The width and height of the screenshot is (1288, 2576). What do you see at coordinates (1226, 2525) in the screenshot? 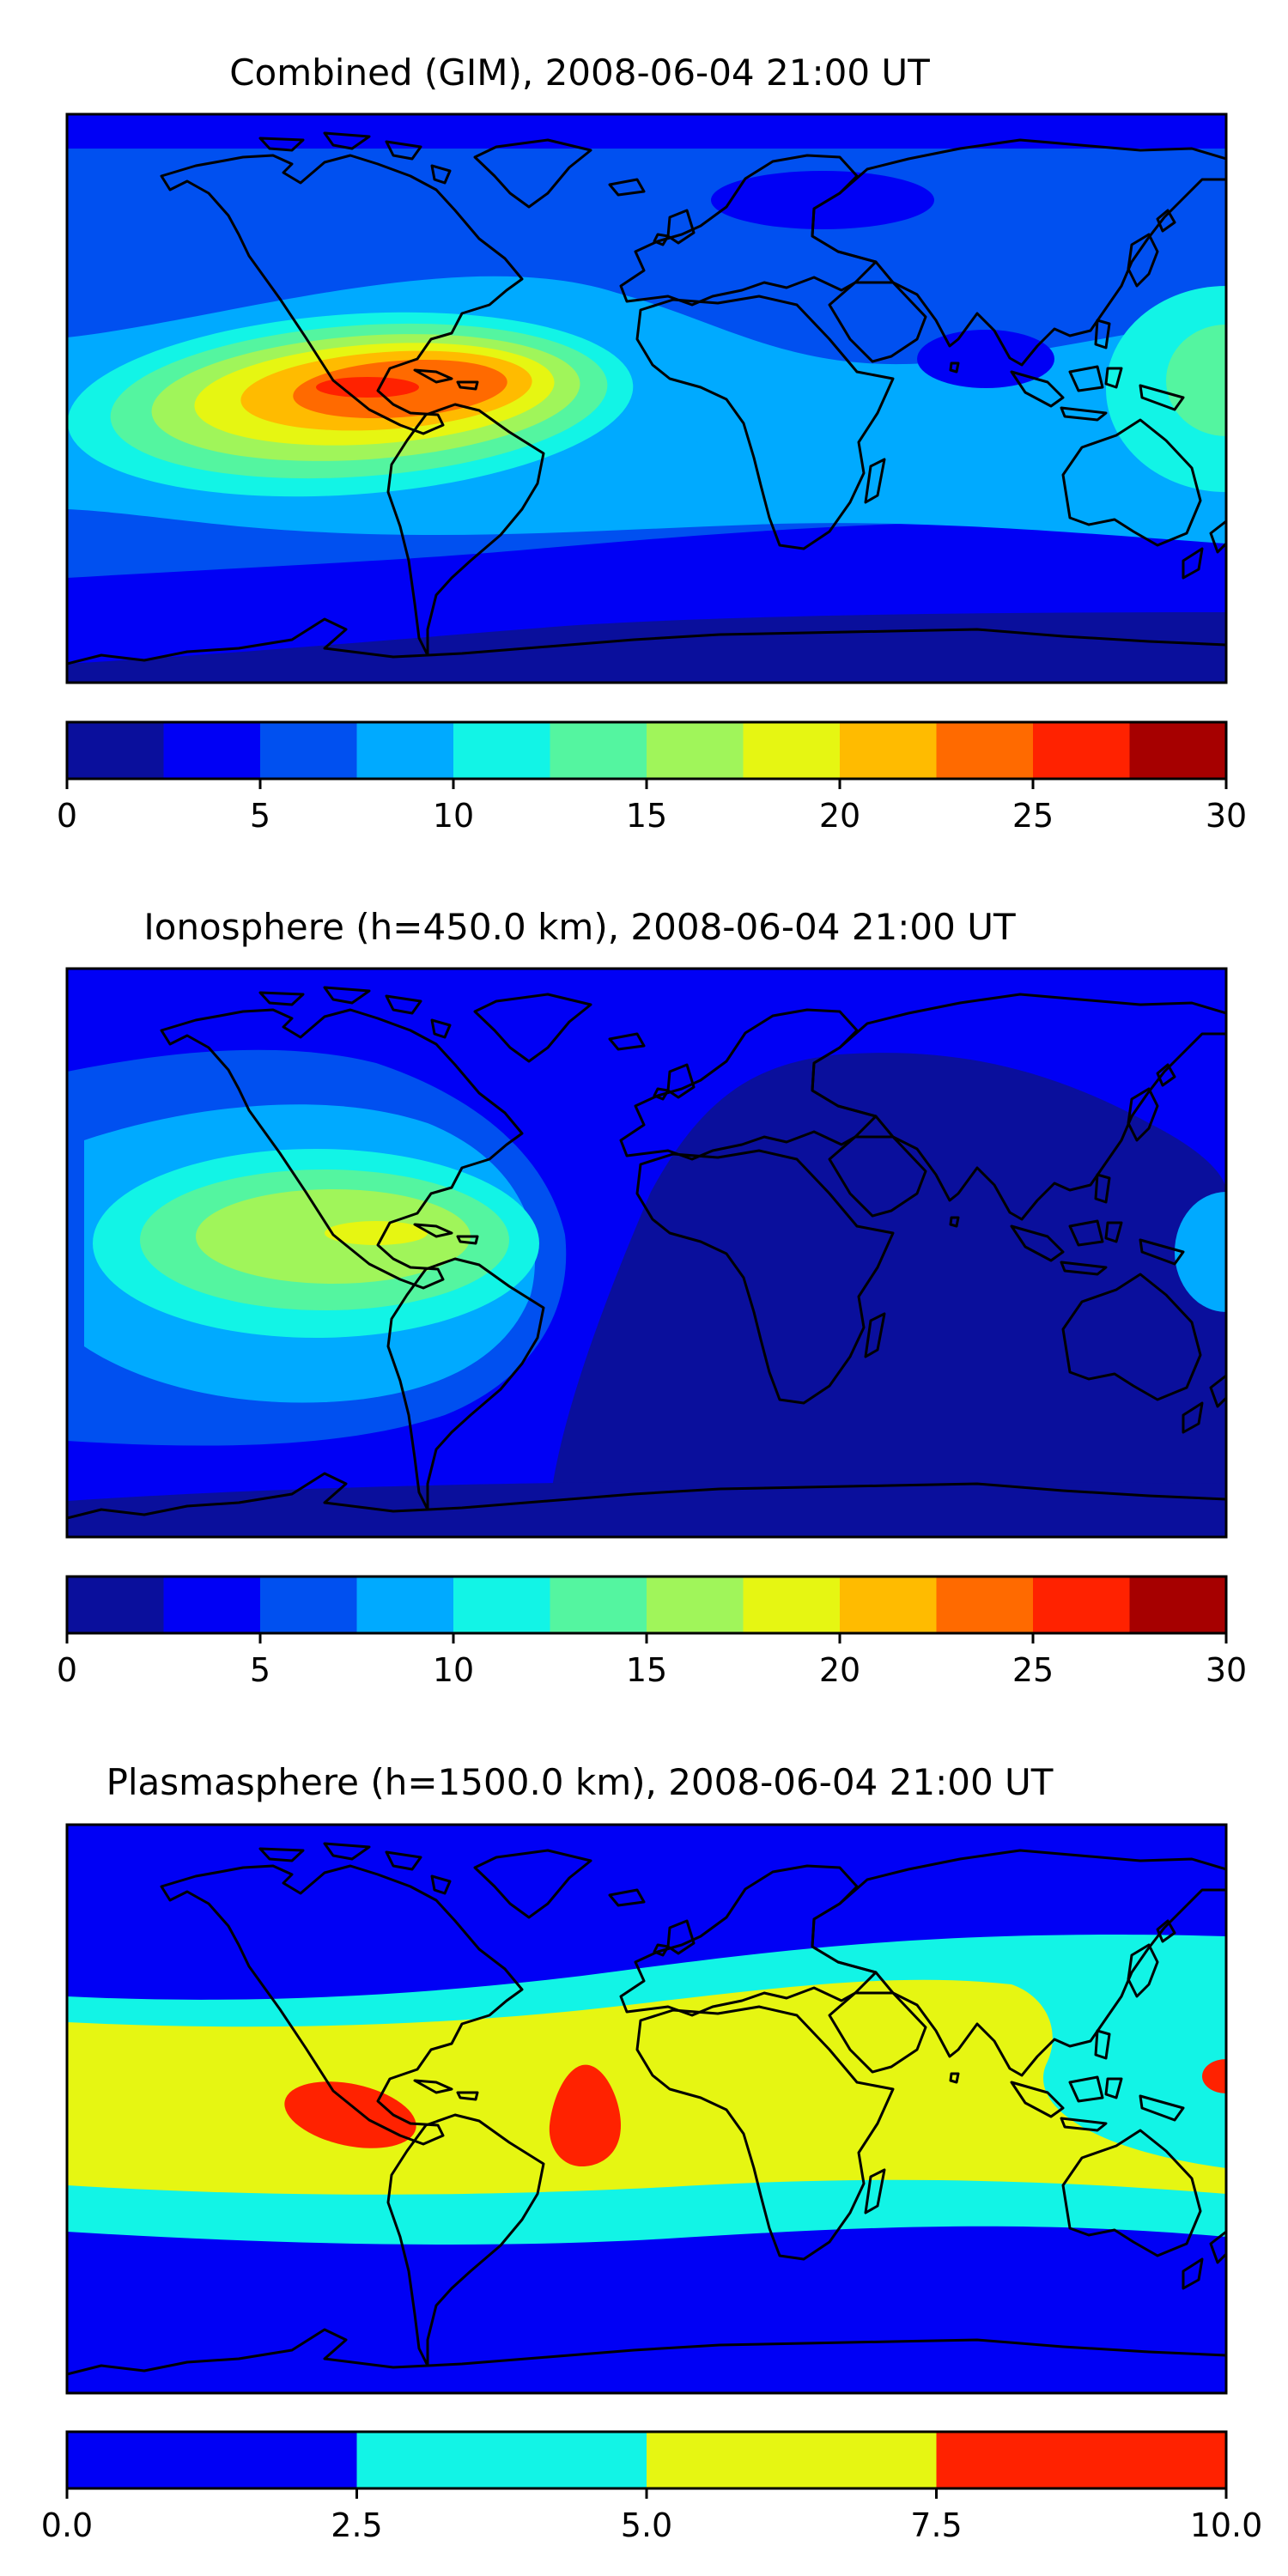
I see `colorbar-tick-label: 10.0` at bounding box center [1226, 2525].